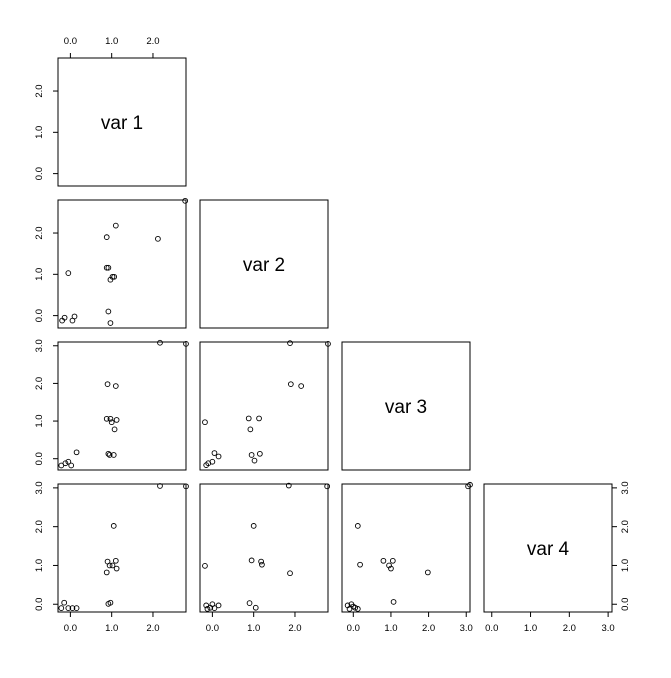 Image resolution: width=671 pixels, height=678 pixels. I want to click on right-axis-tick-label: 1.0, so click(625, 565).